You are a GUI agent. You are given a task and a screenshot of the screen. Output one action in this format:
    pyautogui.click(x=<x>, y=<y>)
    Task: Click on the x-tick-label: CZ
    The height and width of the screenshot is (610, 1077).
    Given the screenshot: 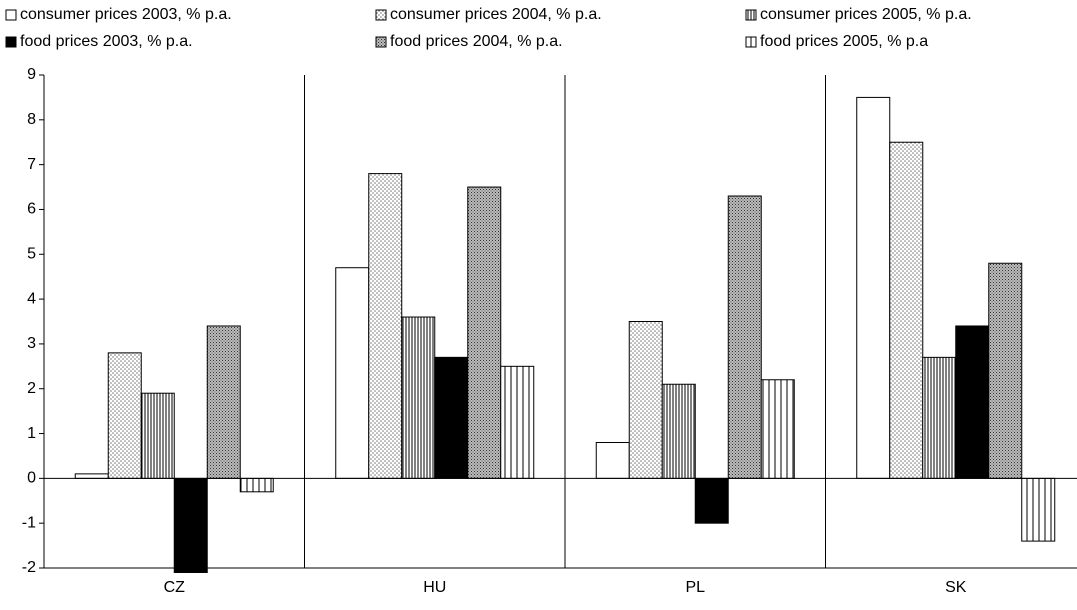 What is the action you would take?
    pyautogui.click(x=175, y=587)
    